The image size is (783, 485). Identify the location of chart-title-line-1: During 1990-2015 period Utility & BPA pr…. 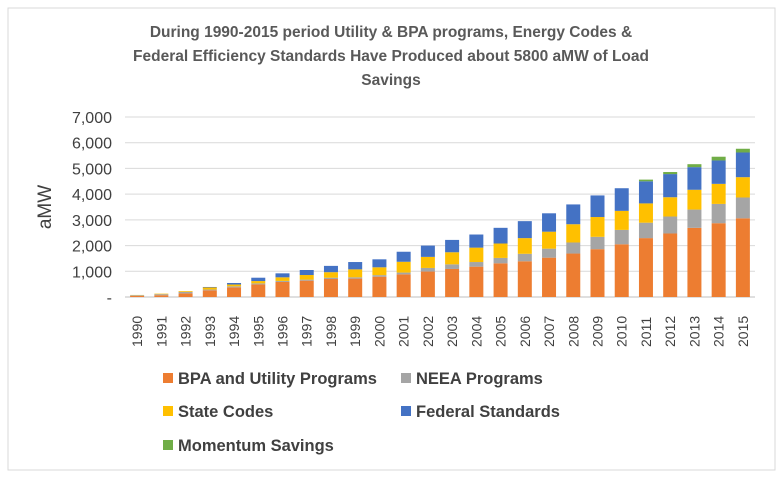
(391, 32).